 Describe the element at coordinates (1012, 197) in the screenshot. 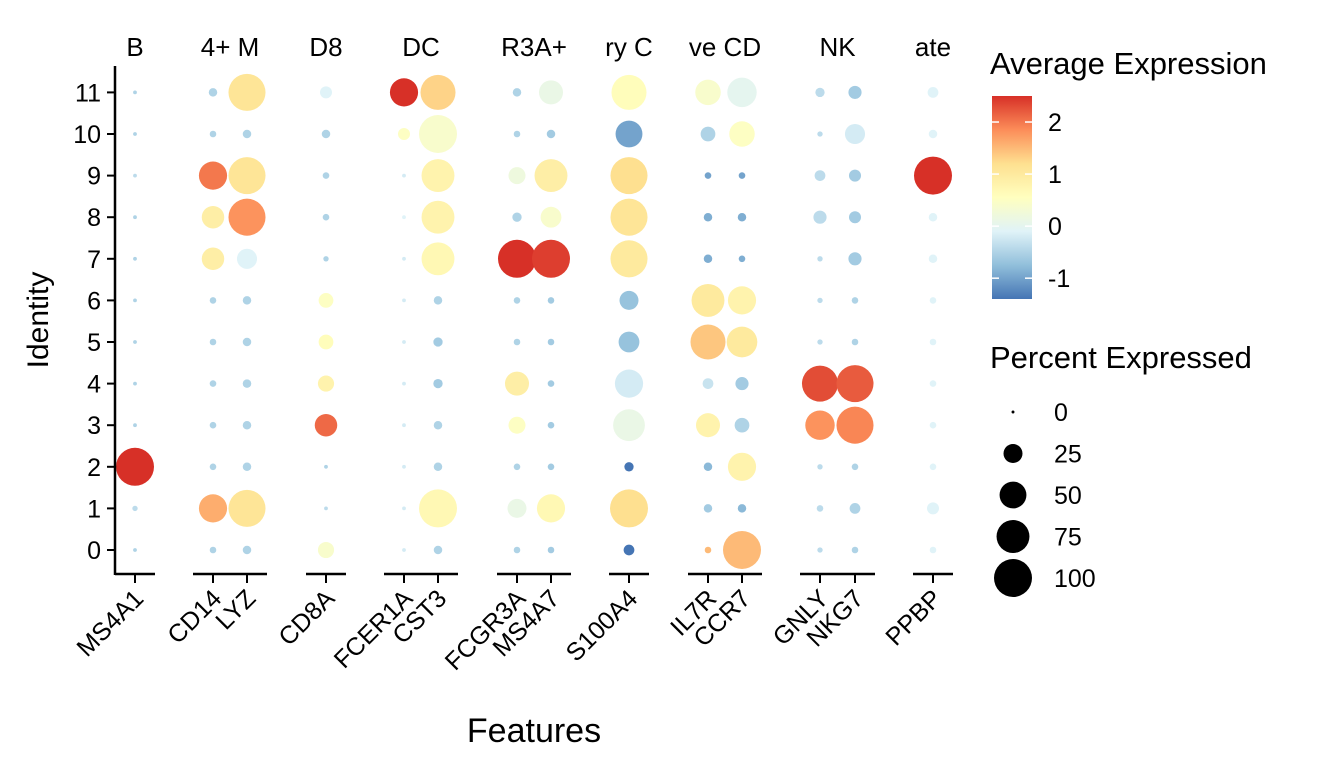

I see `color-bar` at that location.